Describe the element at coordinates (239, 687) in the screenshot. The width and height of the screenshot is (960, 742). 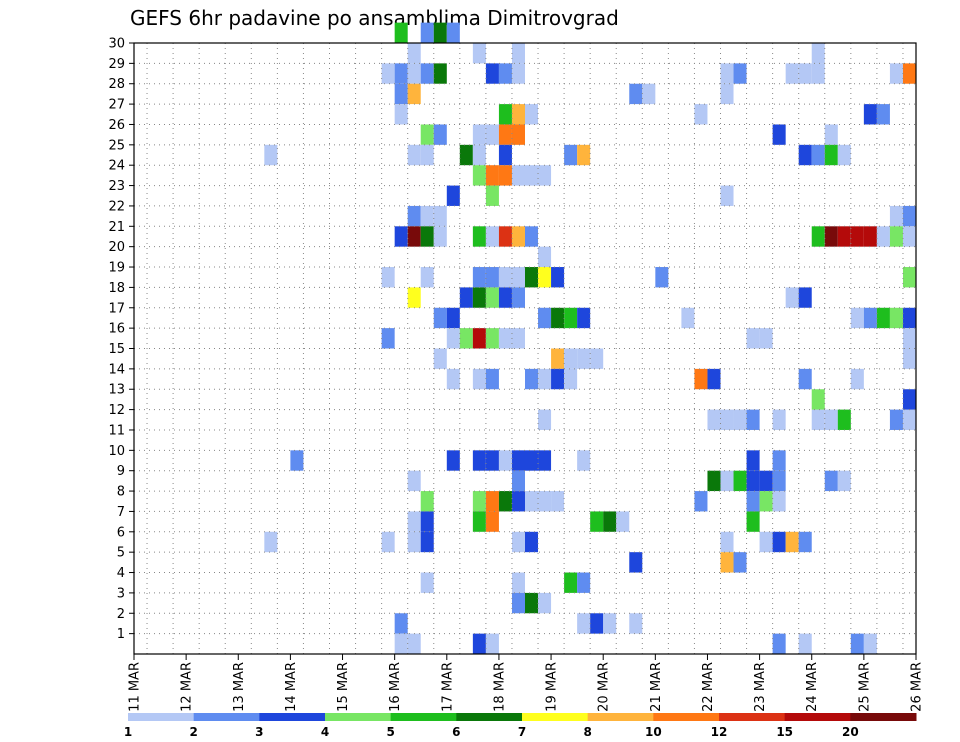
I see `x-tick-label: 13 MAR` at that location.